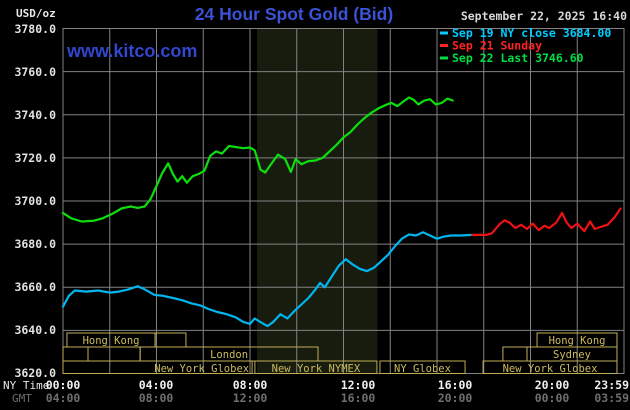  I want to click on y-tick-label: 3640.0, so click(35, 330).